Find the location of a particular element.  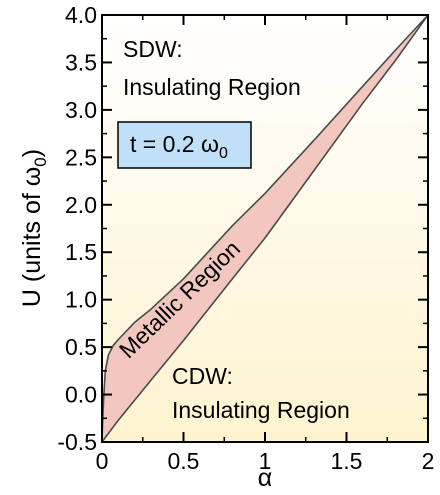

y-axis-title-close: ) is located at coordinates (32, 153).